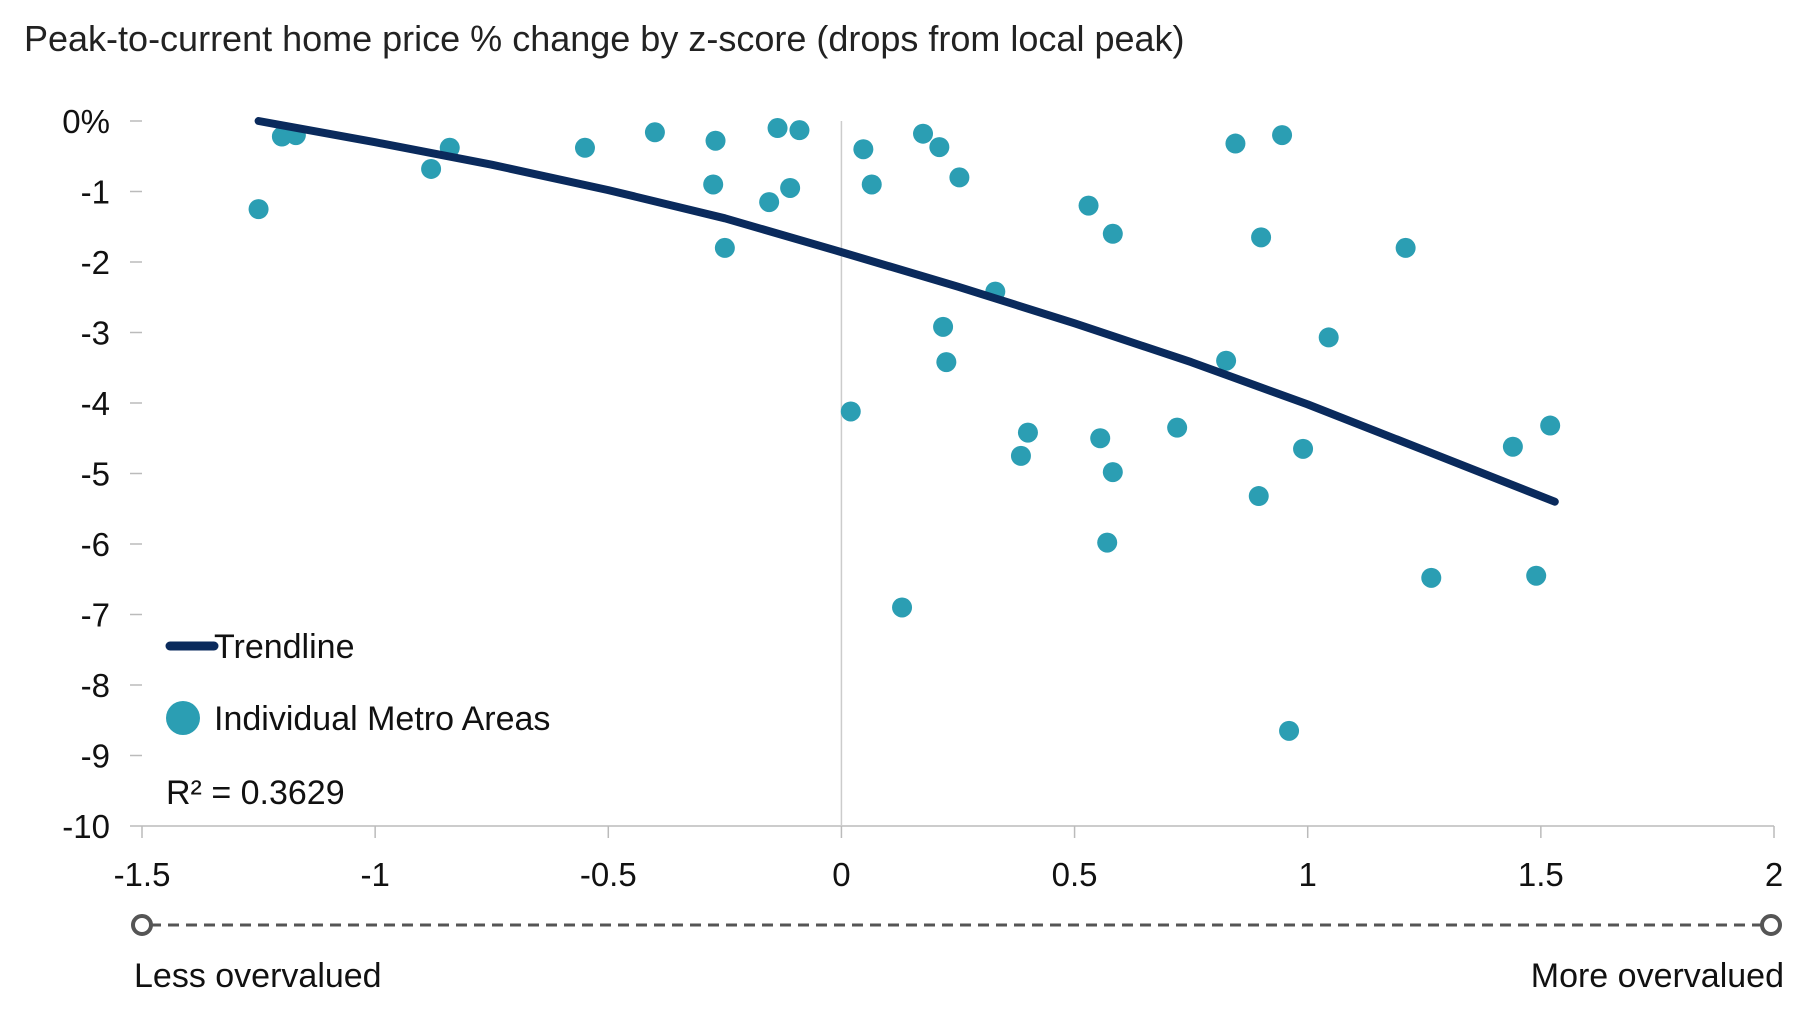 The height and width of the screenshot is (1013, 1800). What do you see at coordinates (1075, 874) in the screenshot?
I see `x-tick-label: 0.5` at bounding box center [1075, 874].